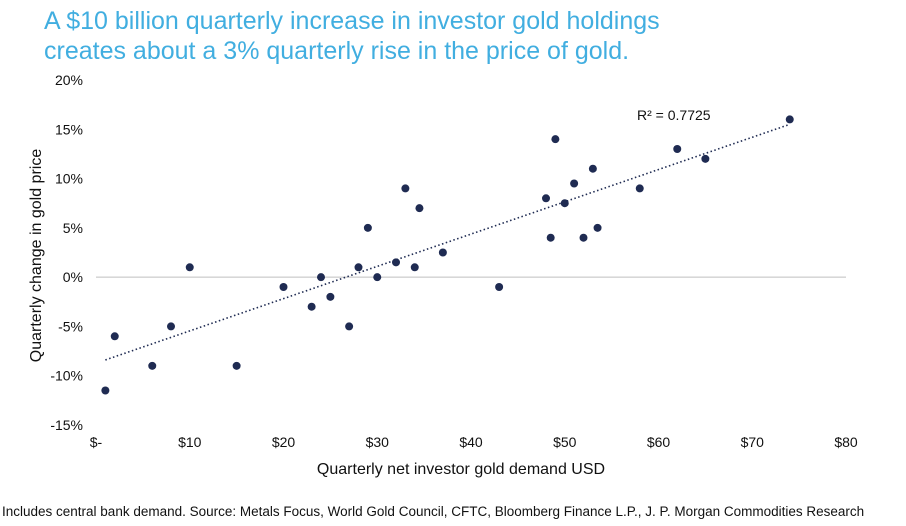  I want to click on y-tick-label: -10%, so click(66, 376).